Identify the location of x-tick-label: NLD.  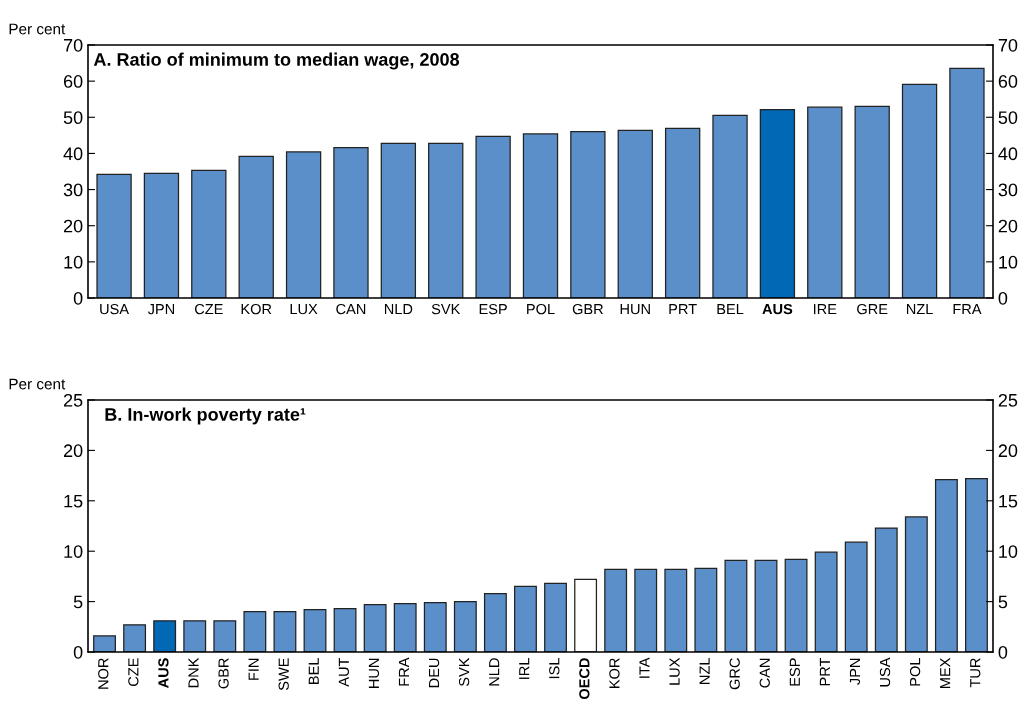
(494, 672).